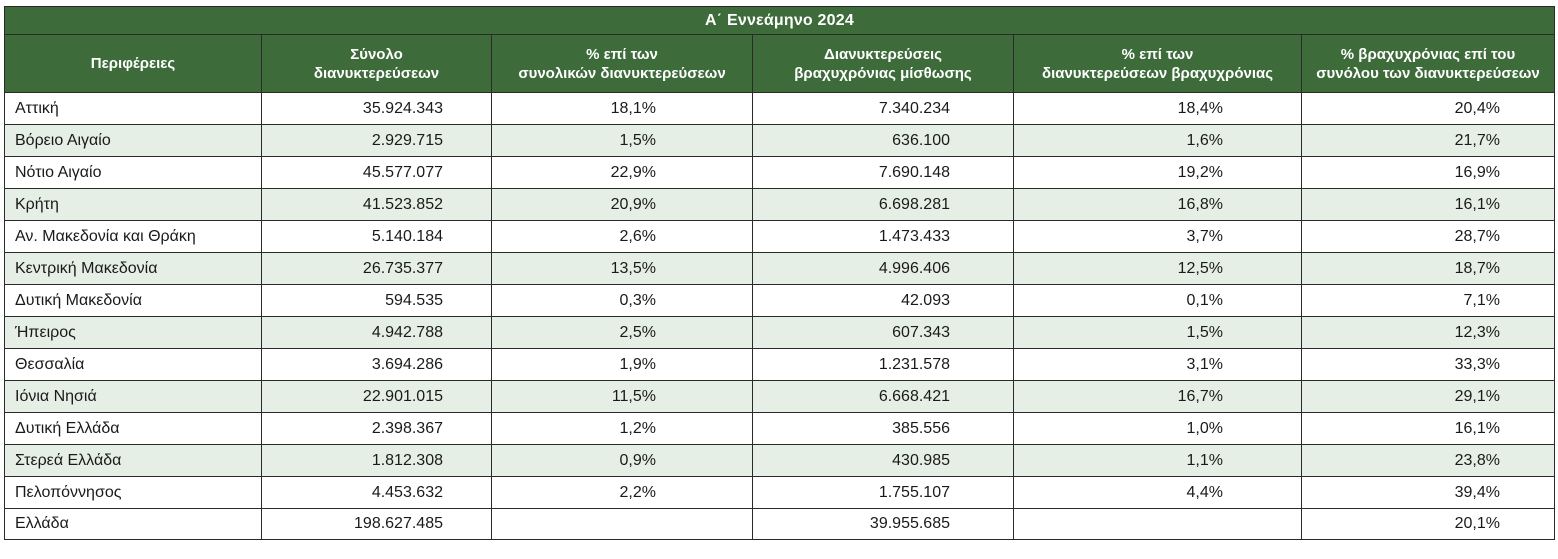 This screenshot has height=559, width=1558. What do you see at coordinates (1428, 460) in the screenshot?
I see `short-term-share-cell: 23,8%` at bounding box center [1428, 460].